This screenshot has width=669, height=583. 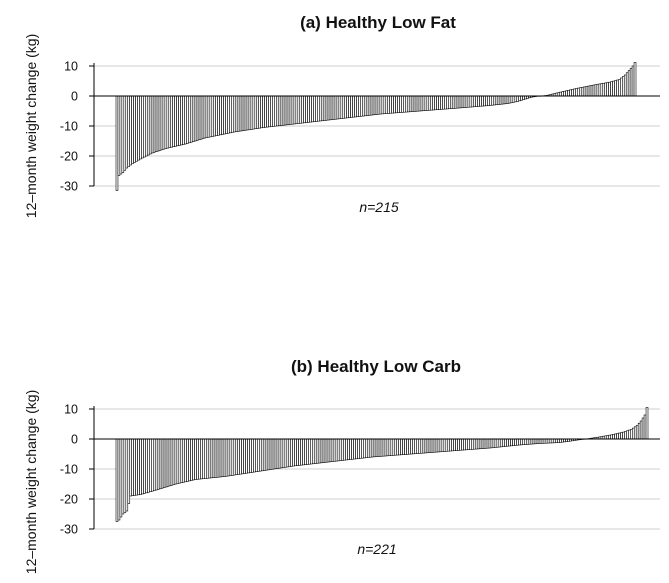 I want to click on y-ticks: 10 0 -10 -20 -30, so click(x=77, y=470).